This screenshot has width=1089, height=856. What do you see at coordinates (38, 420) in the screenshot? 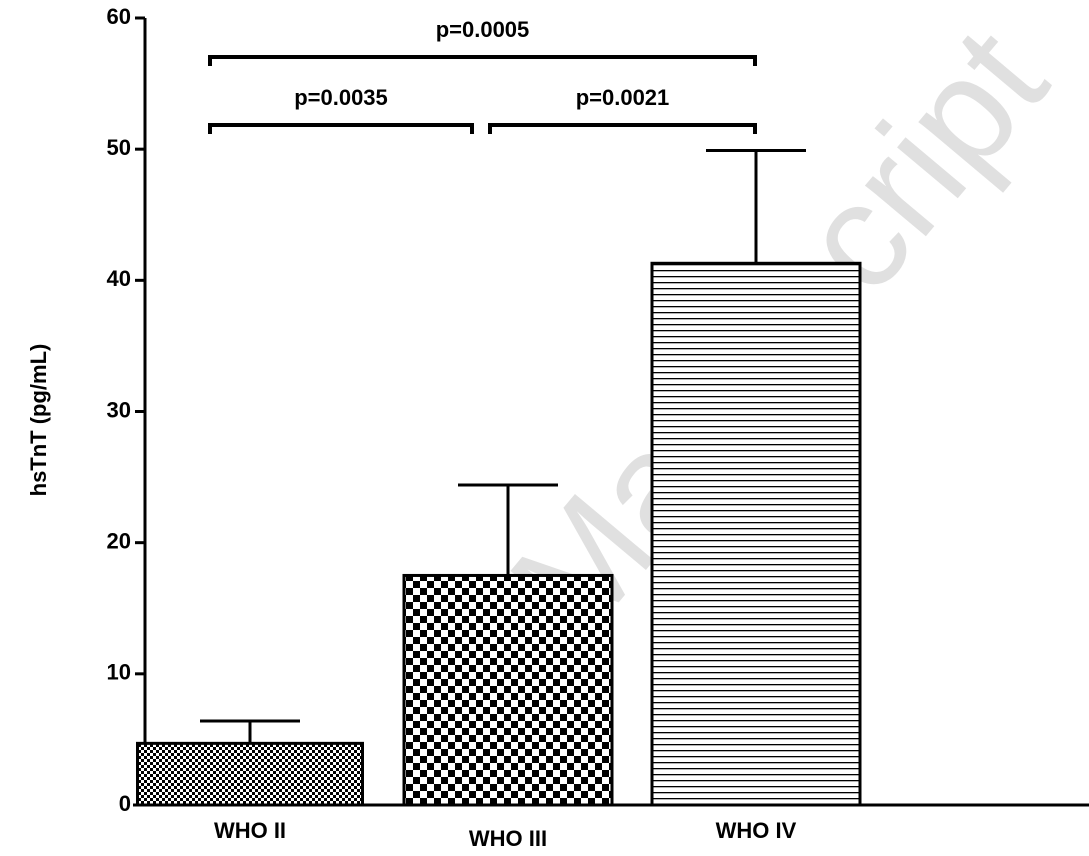
I see `y-axis-label: hsTnT (pg/mL)` at bounding box center [38, 420].